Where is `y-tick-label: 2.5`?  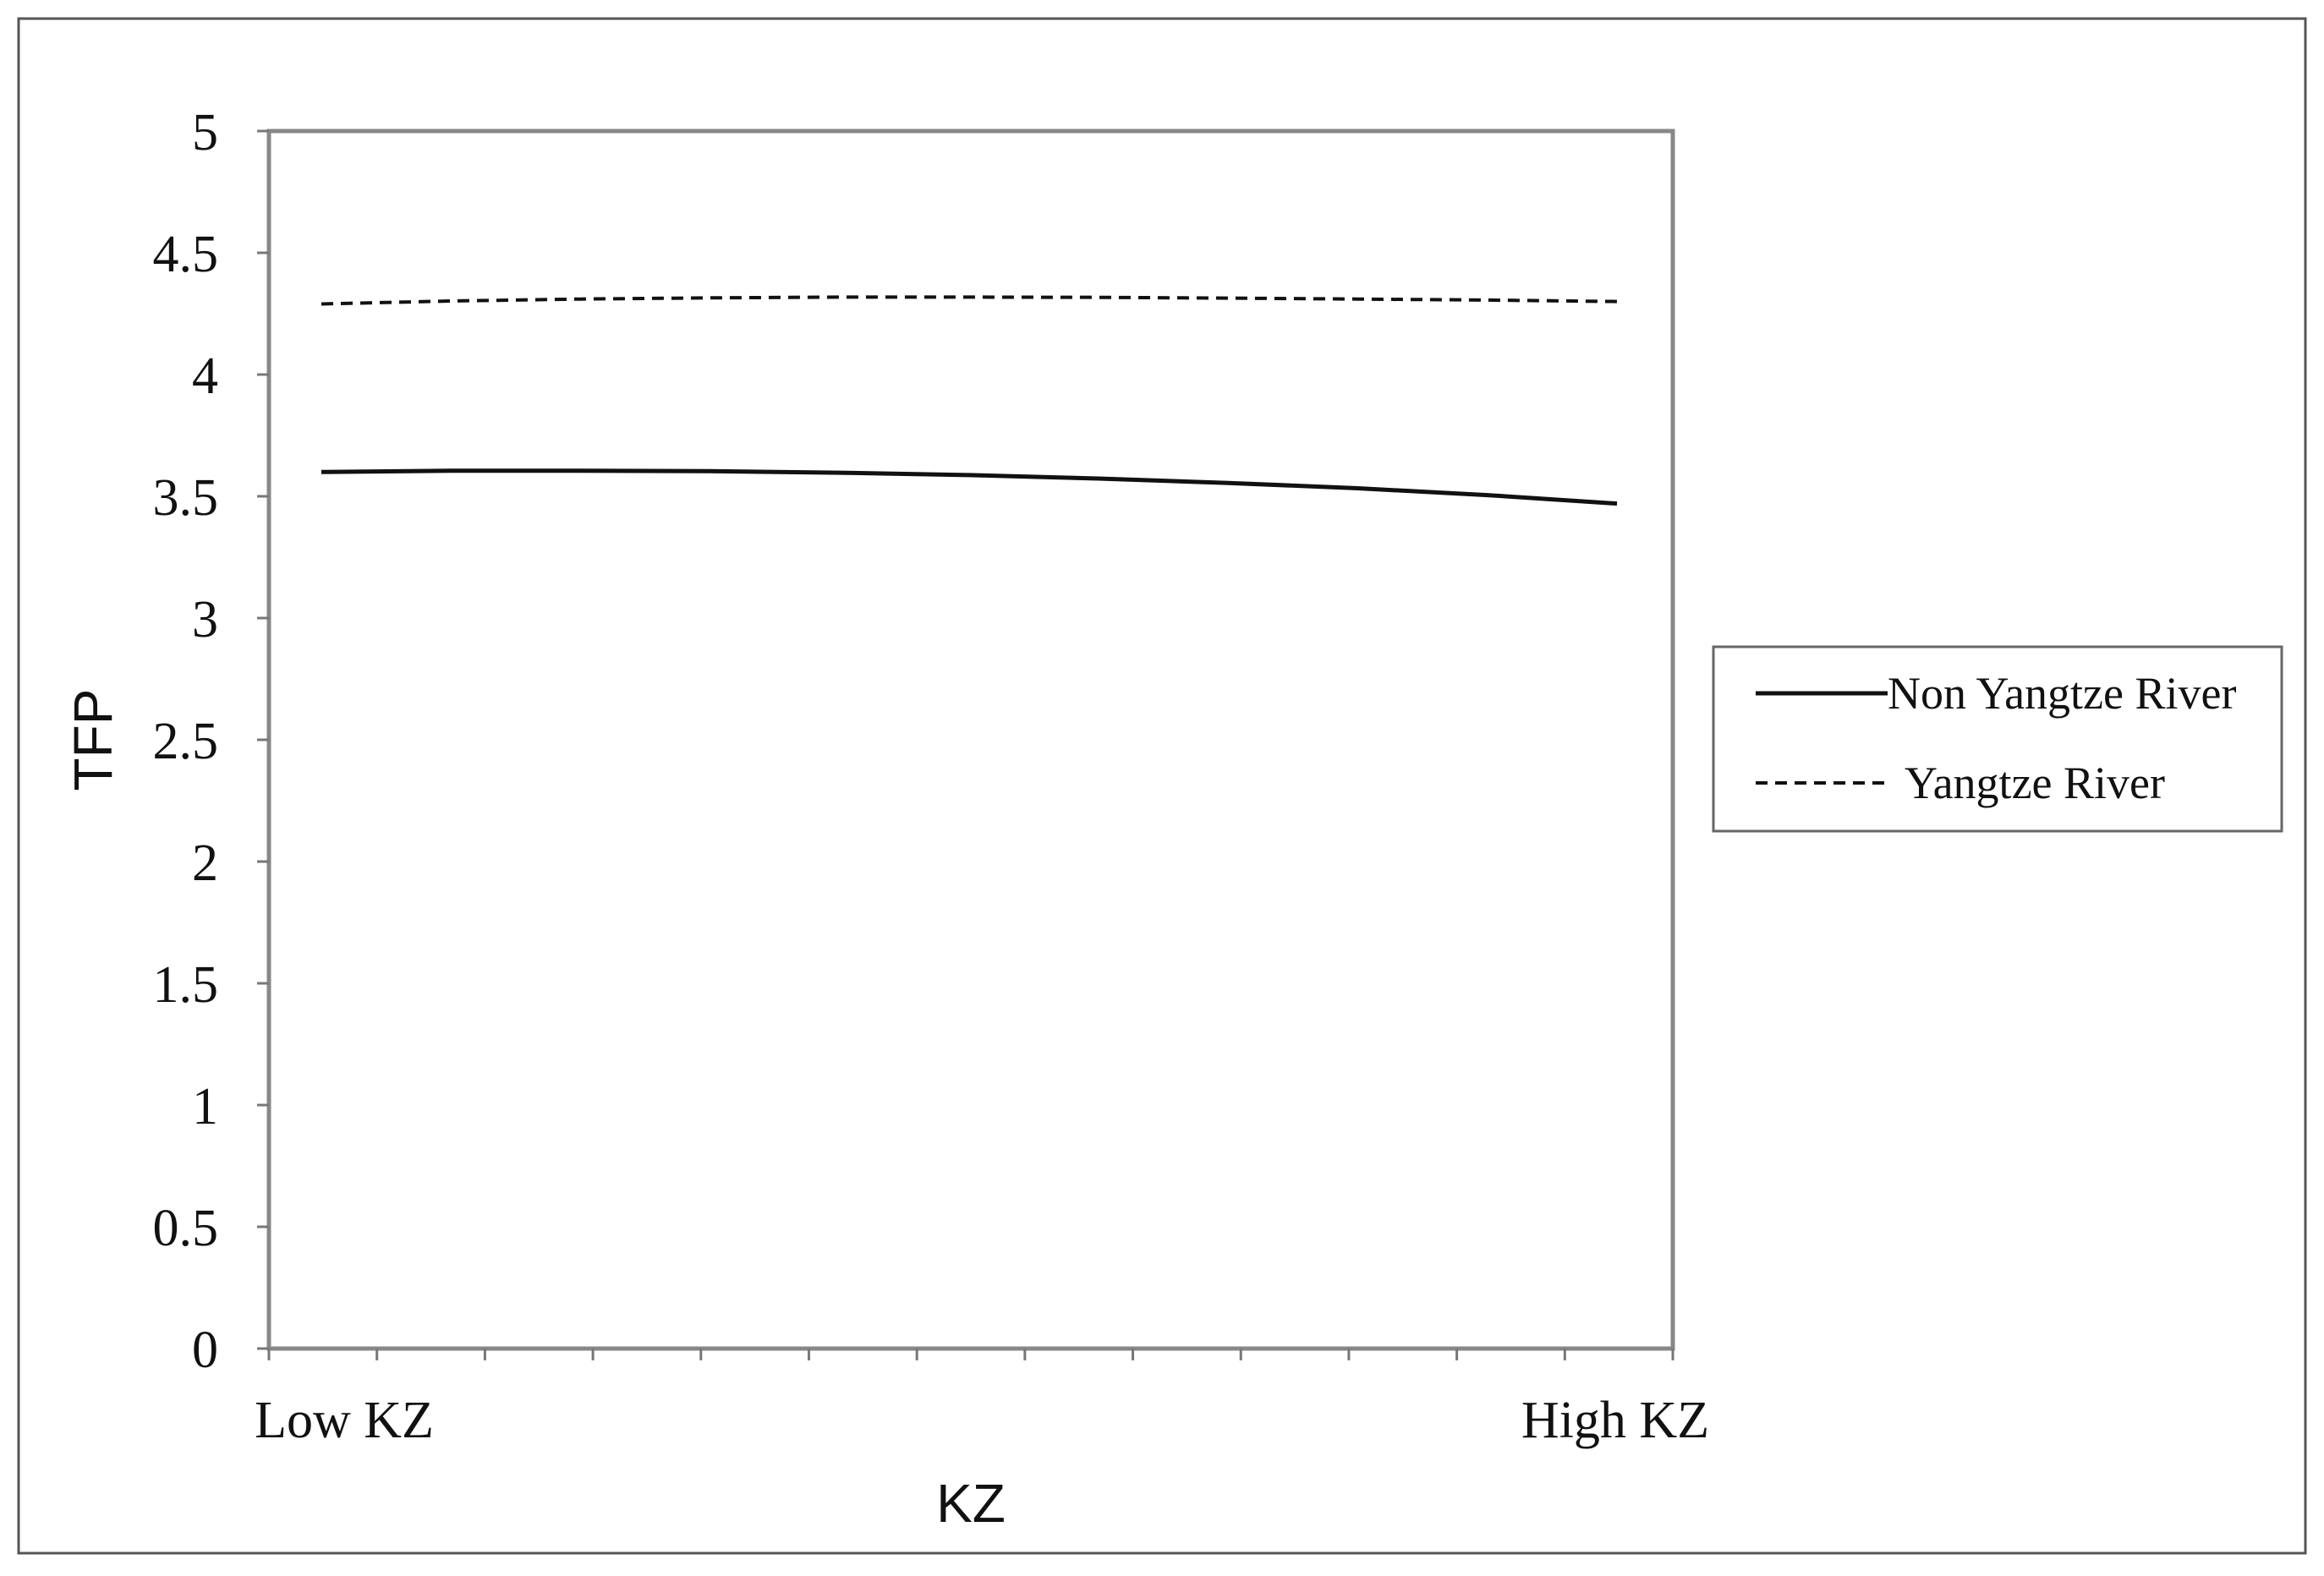
y-tick-label: 2.5 is located at coordinates (186, 741).